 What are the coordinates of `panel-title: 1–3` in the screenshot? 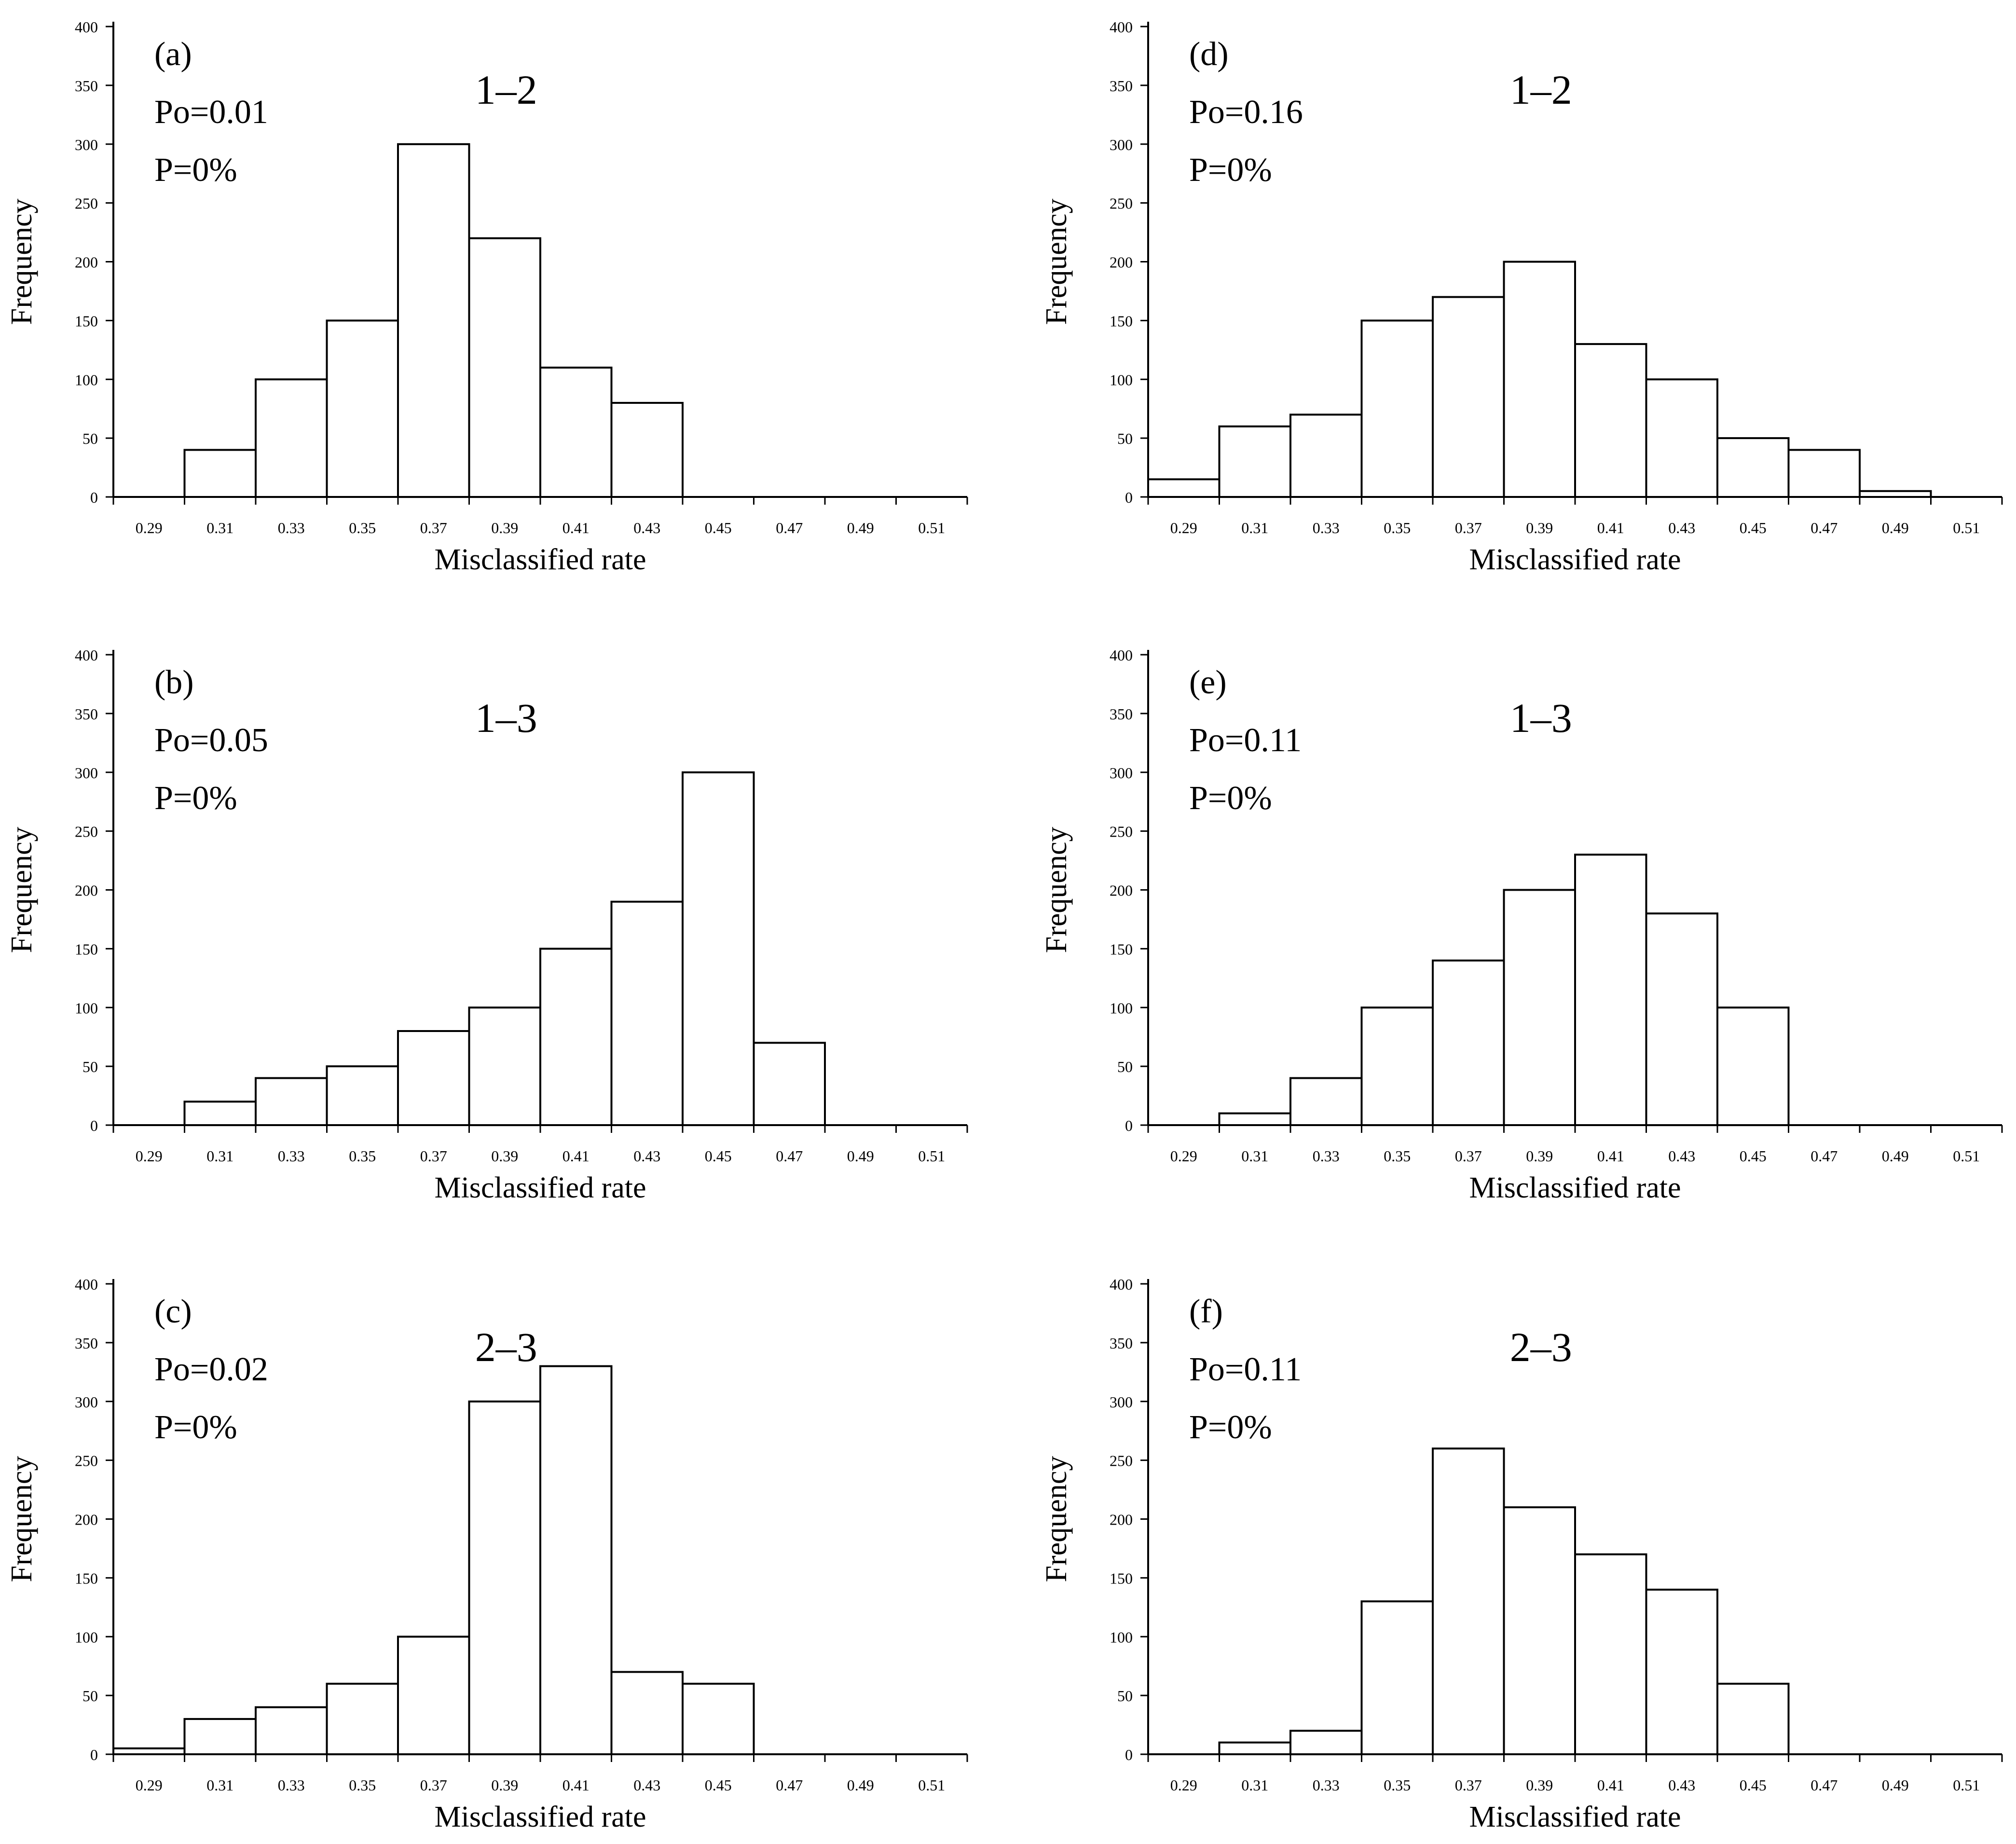 It's located at (1541, 718).